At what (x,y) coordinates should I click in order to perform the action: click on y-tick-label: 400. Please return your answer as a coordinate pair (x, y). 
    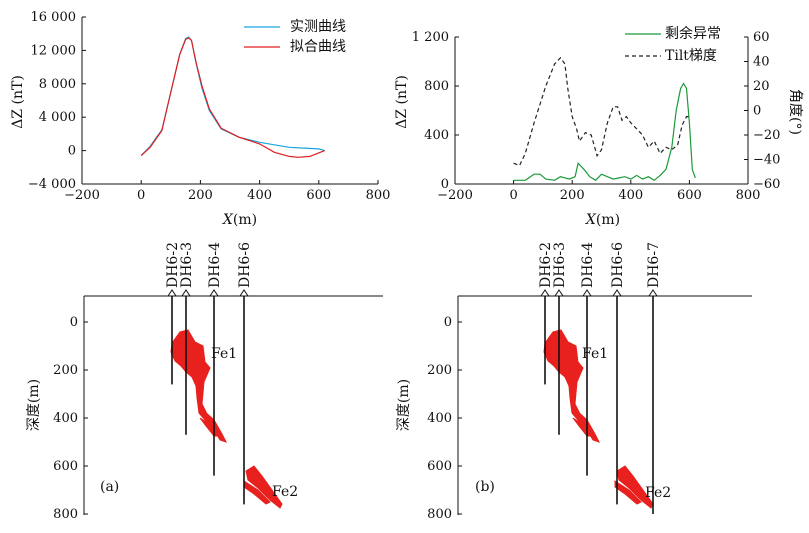
    Looking at the image, I should click on (436, 135).